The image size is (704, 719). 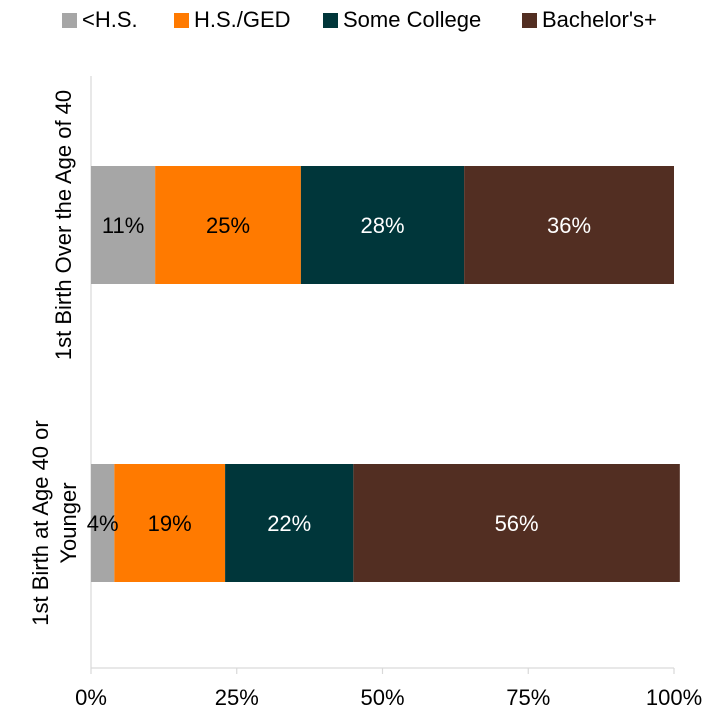 What do you see at coordinates (674, 697) in the screenshot?
I see `x-tick-label: 100%` at bounding box center [674, 697].